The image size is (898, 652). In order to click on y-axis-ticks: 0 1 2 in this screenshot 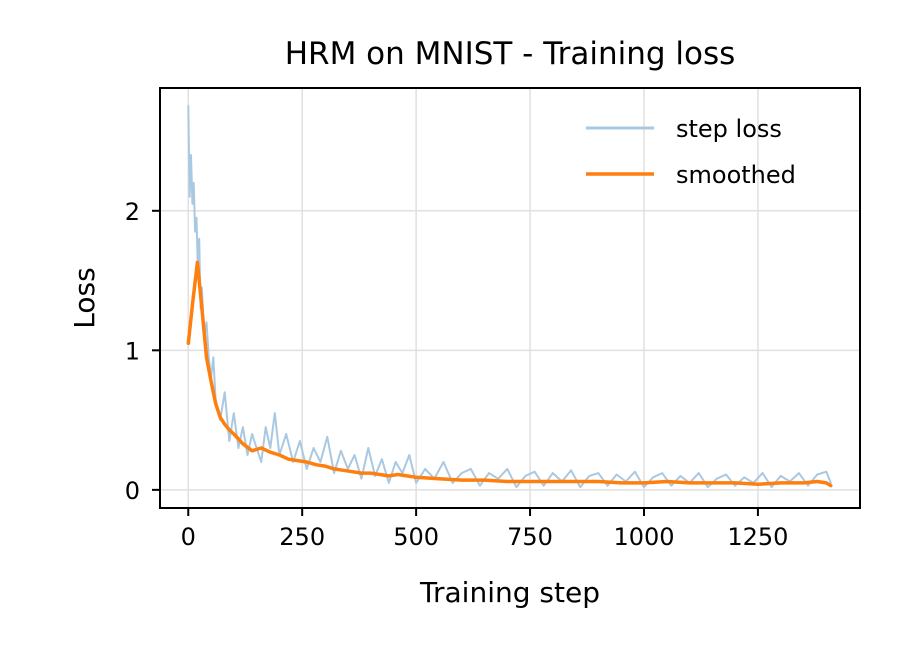, I will do `click(142, 351)`.